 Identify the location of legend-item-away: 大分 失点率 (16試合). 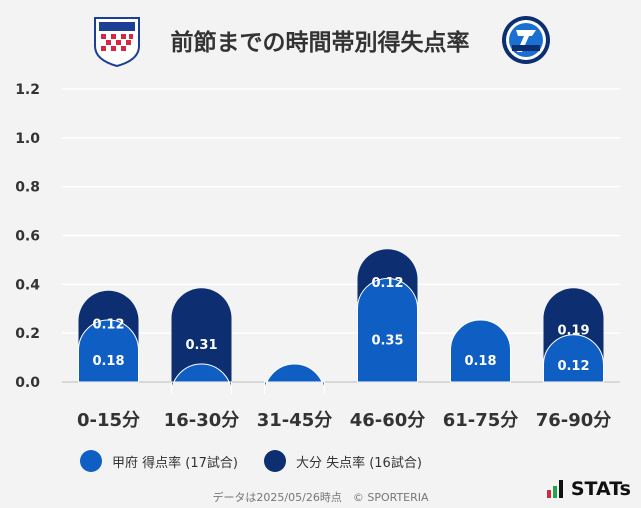
(343, 461).